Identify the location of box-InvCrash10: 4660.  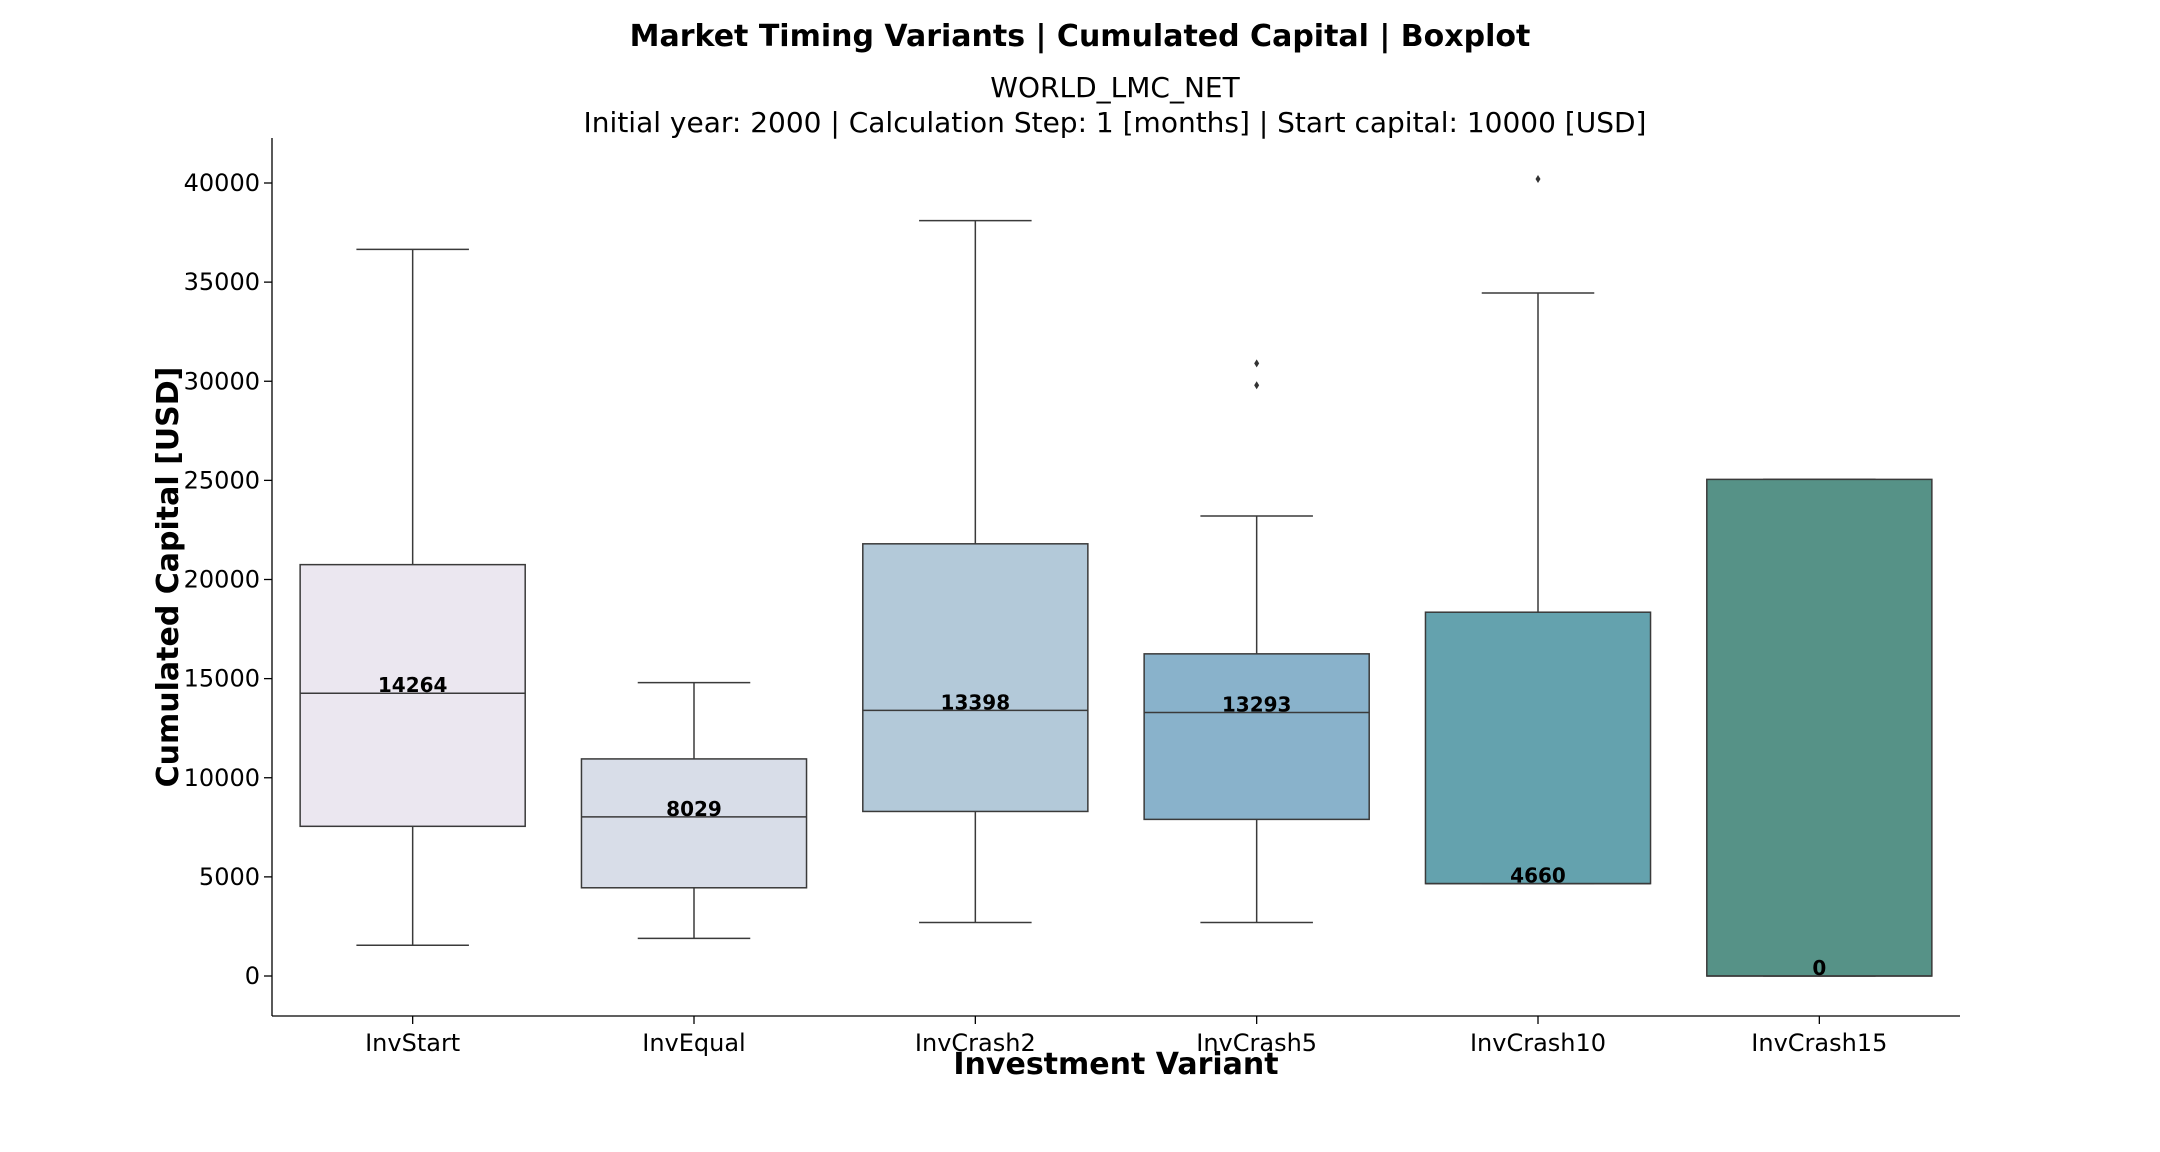
(1538, 531).